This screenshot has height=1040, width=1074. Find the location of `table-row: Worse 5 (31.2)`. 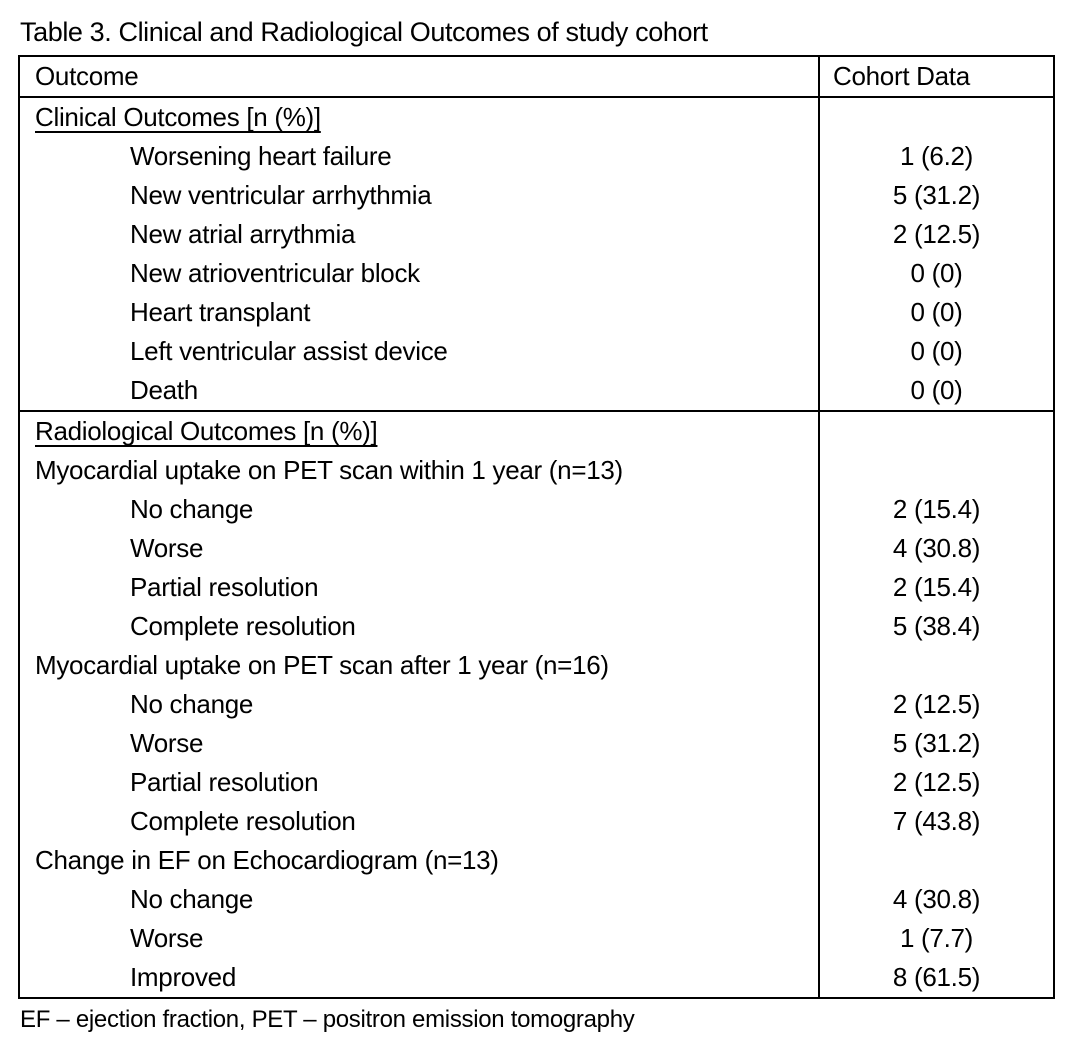

table-row: Worse 5 (31.2) is located at coordinates (536, 743).